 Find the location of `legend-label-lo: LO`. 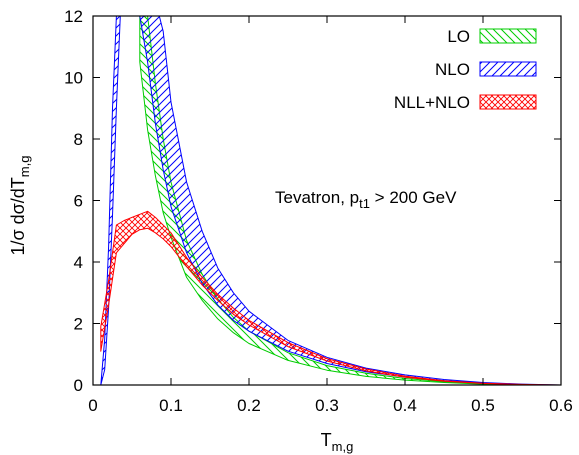

legend-label-lo: LO is located at coordinates (458, 36).